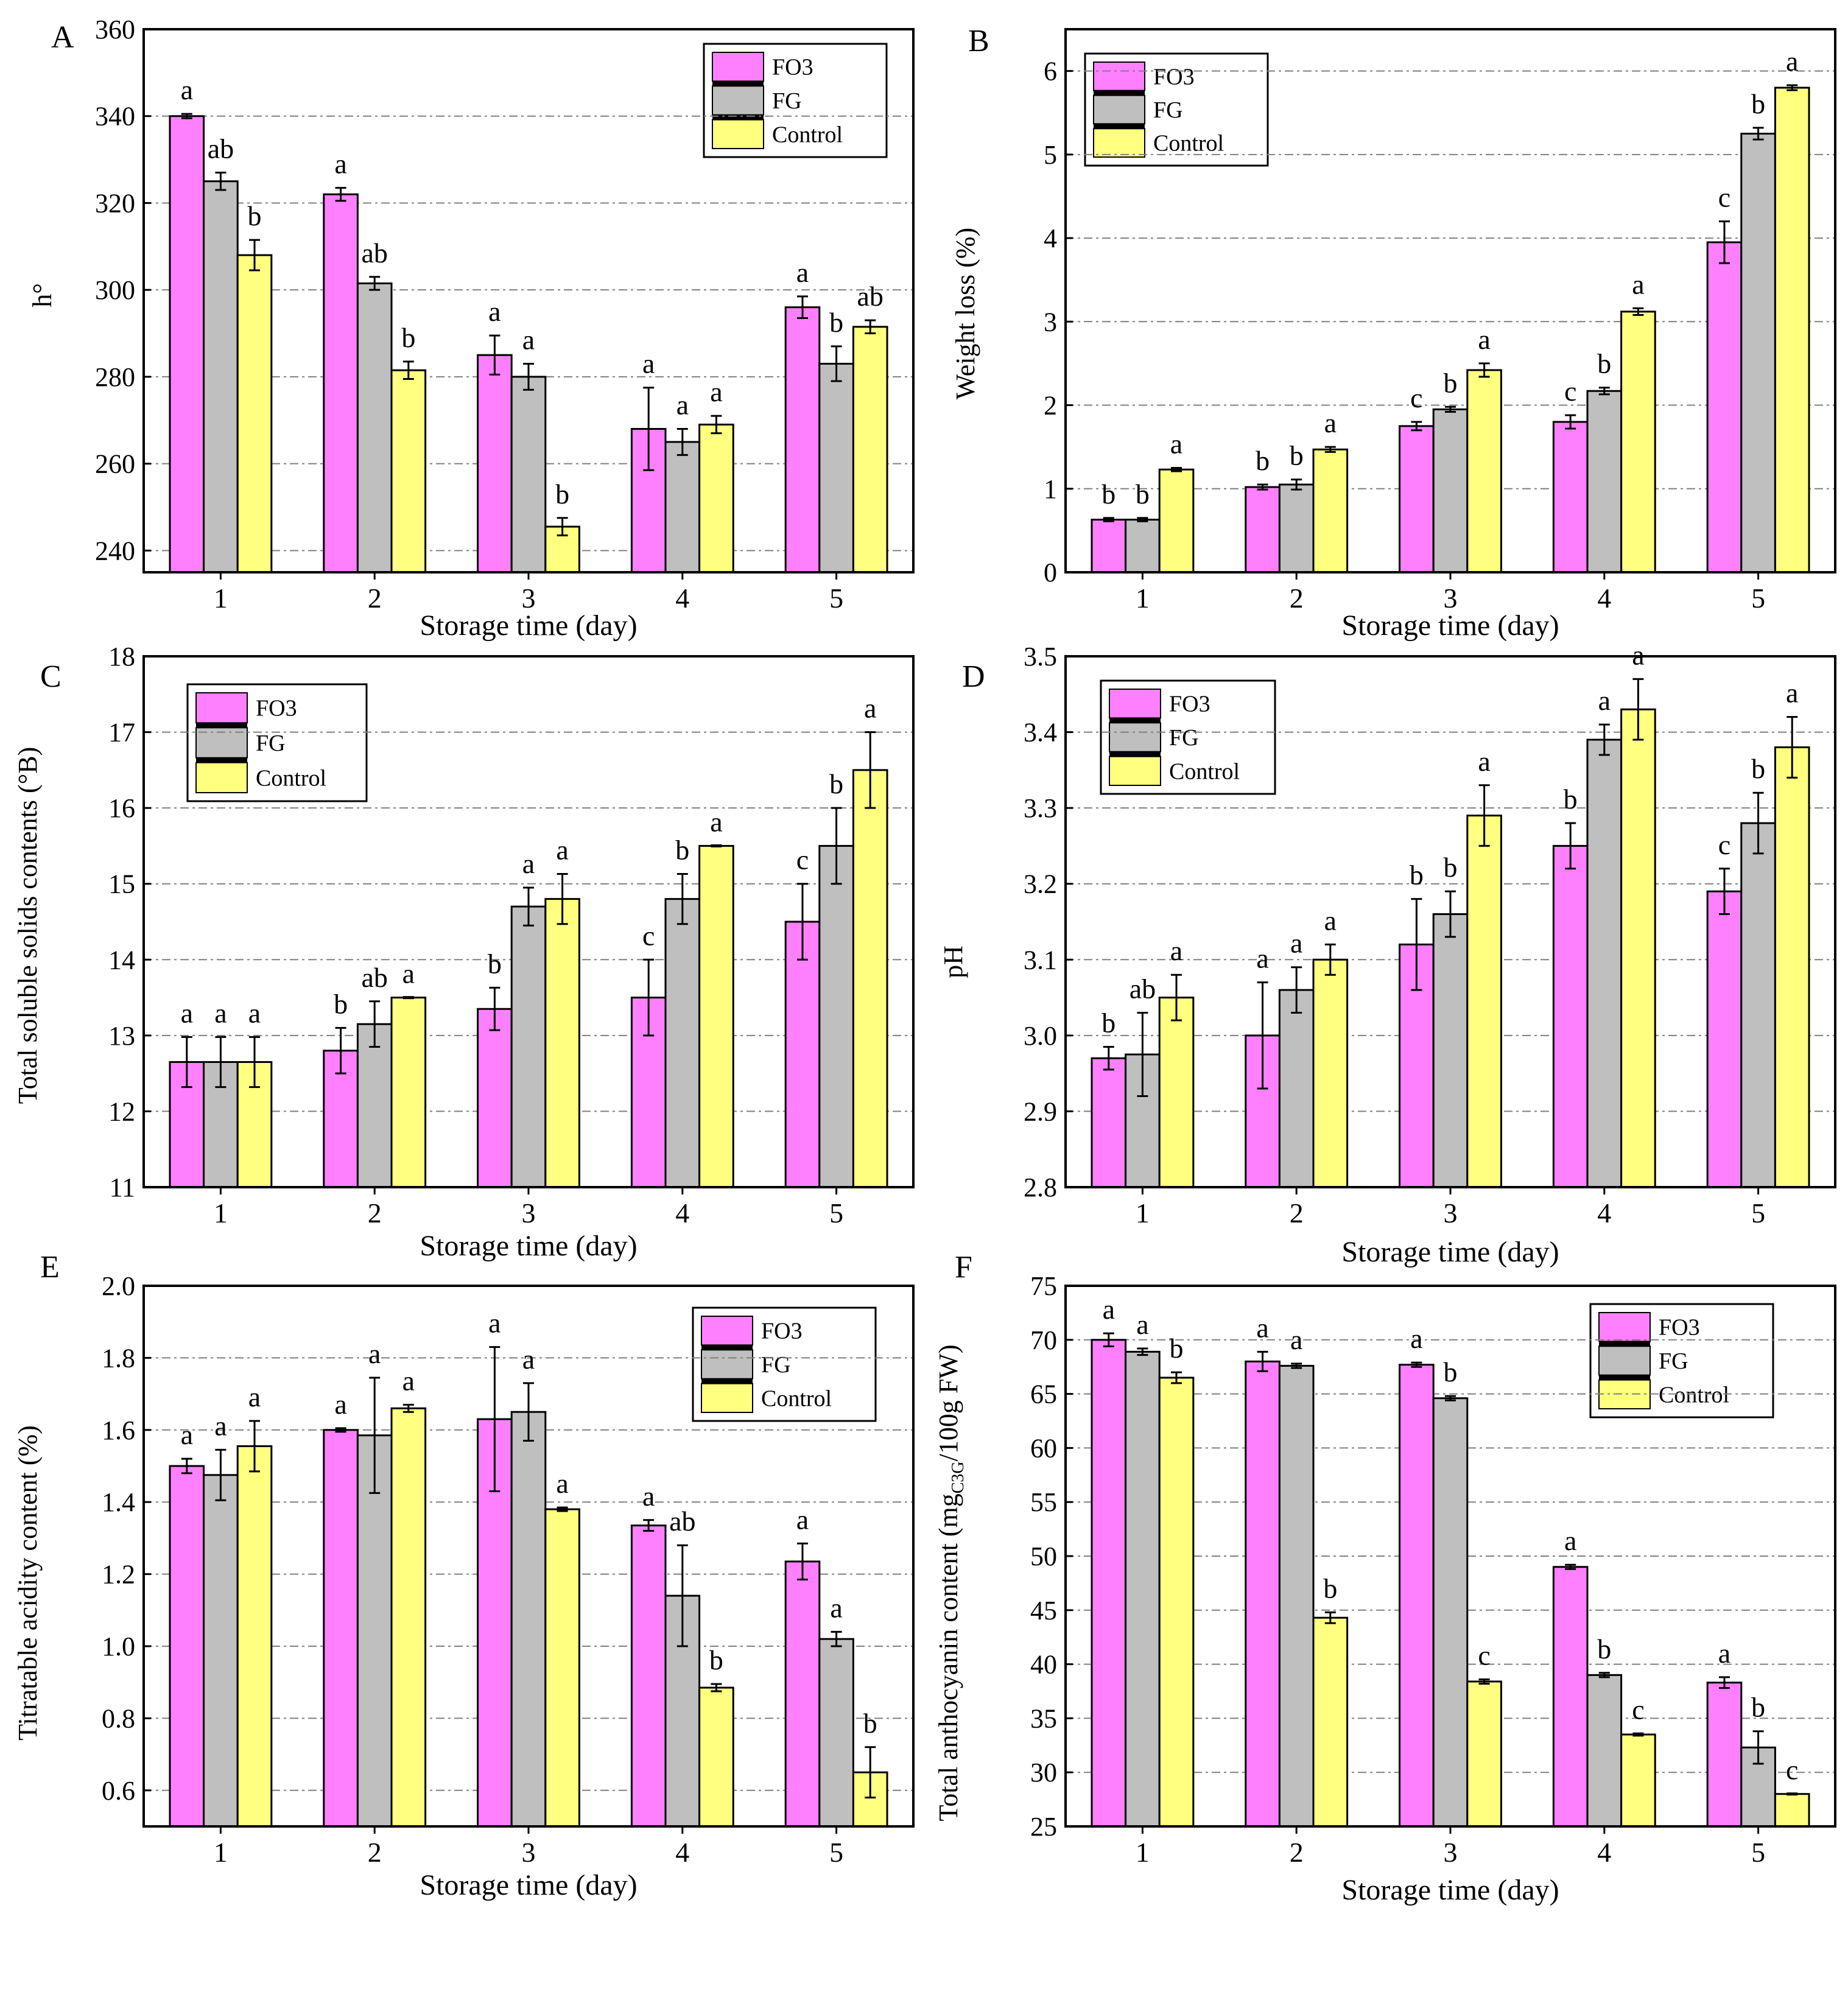 Image resolution: width=1848 pixels, height=1992 pixels. I want to click on panel-b-bar-control-day1, so click(1176, 520).